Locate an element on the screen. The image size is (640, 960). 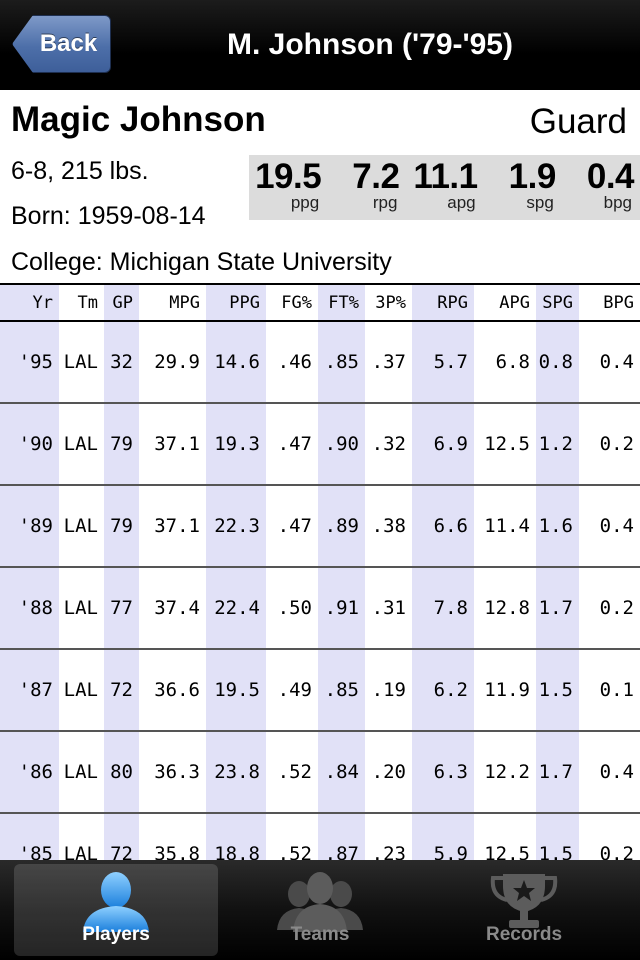
back-button: Back is located at coordinates (61, 44).